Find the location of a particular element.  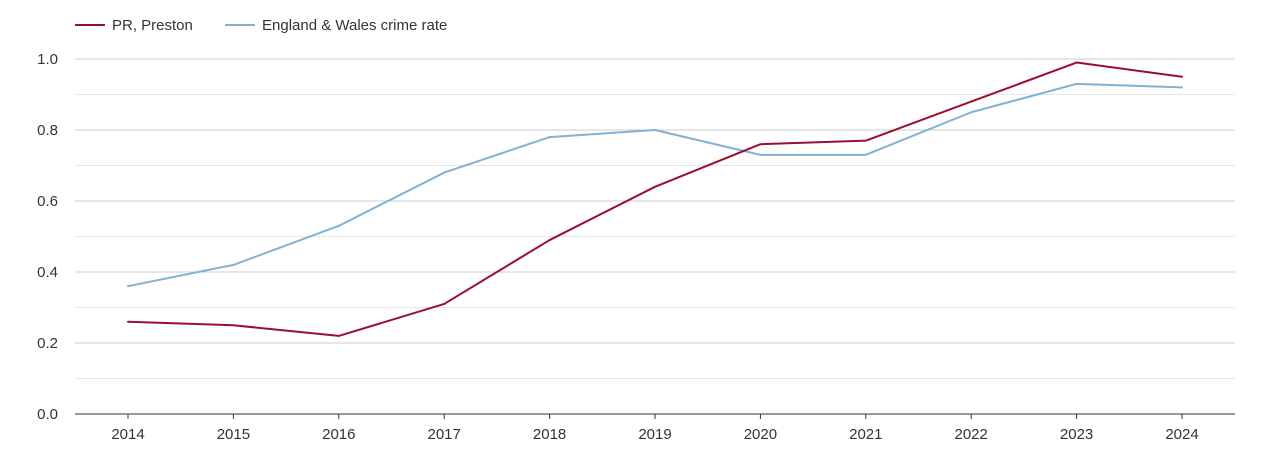

x-tick-label: 2017 is located at coordinates (444, 434).